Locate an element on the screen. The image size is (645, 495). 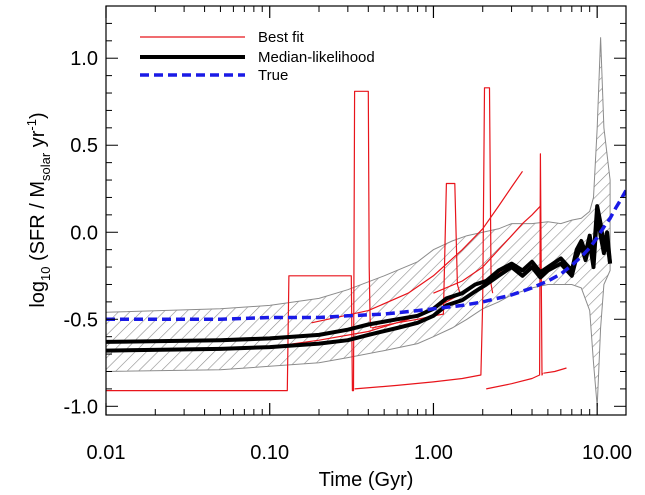
y-tick-label: 0.5 is located at coordinates (84, 146).